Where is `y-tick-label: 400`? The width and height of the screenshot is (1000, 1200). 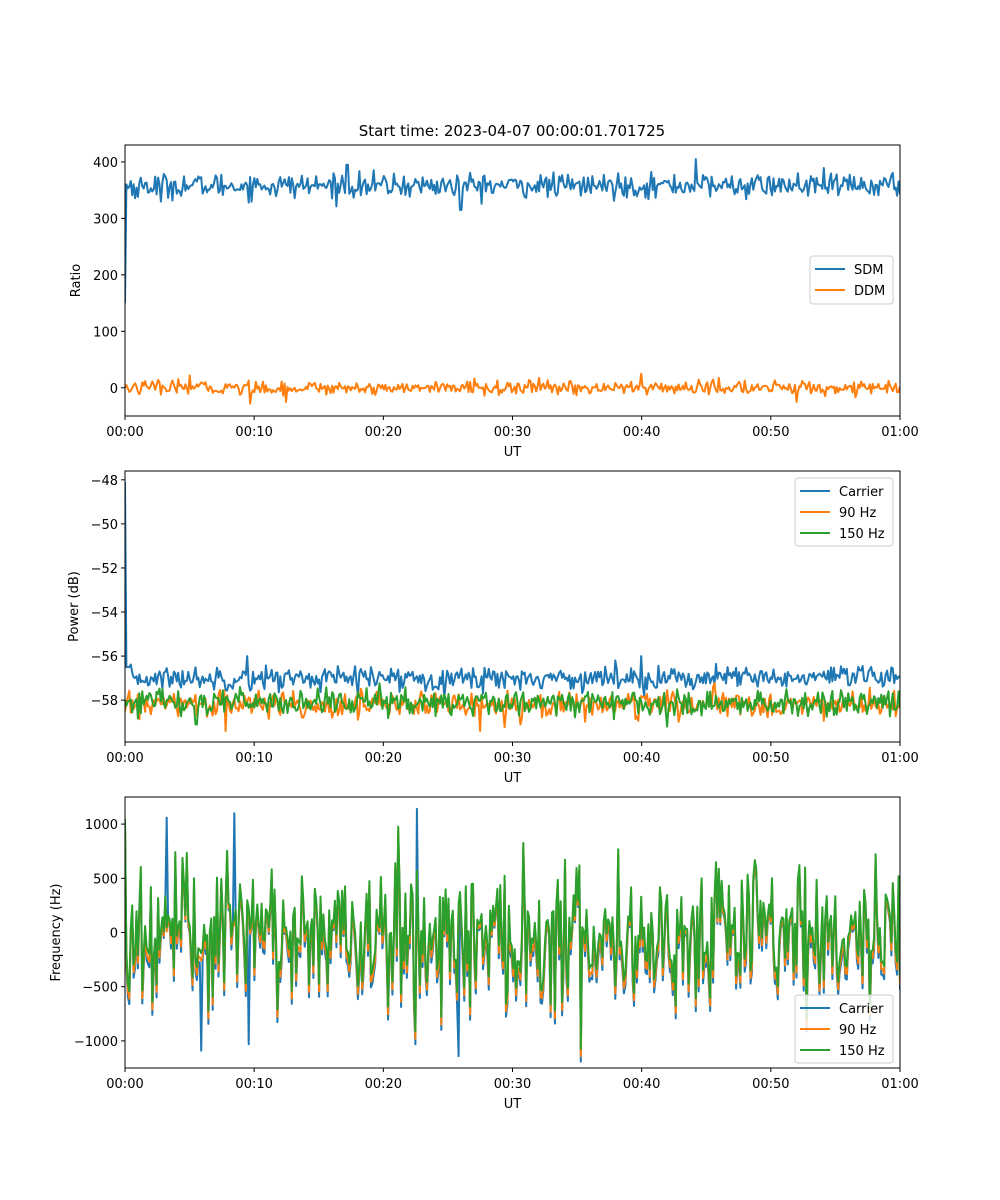 y-tick-label: 400 is located at coordinates (105, 163).